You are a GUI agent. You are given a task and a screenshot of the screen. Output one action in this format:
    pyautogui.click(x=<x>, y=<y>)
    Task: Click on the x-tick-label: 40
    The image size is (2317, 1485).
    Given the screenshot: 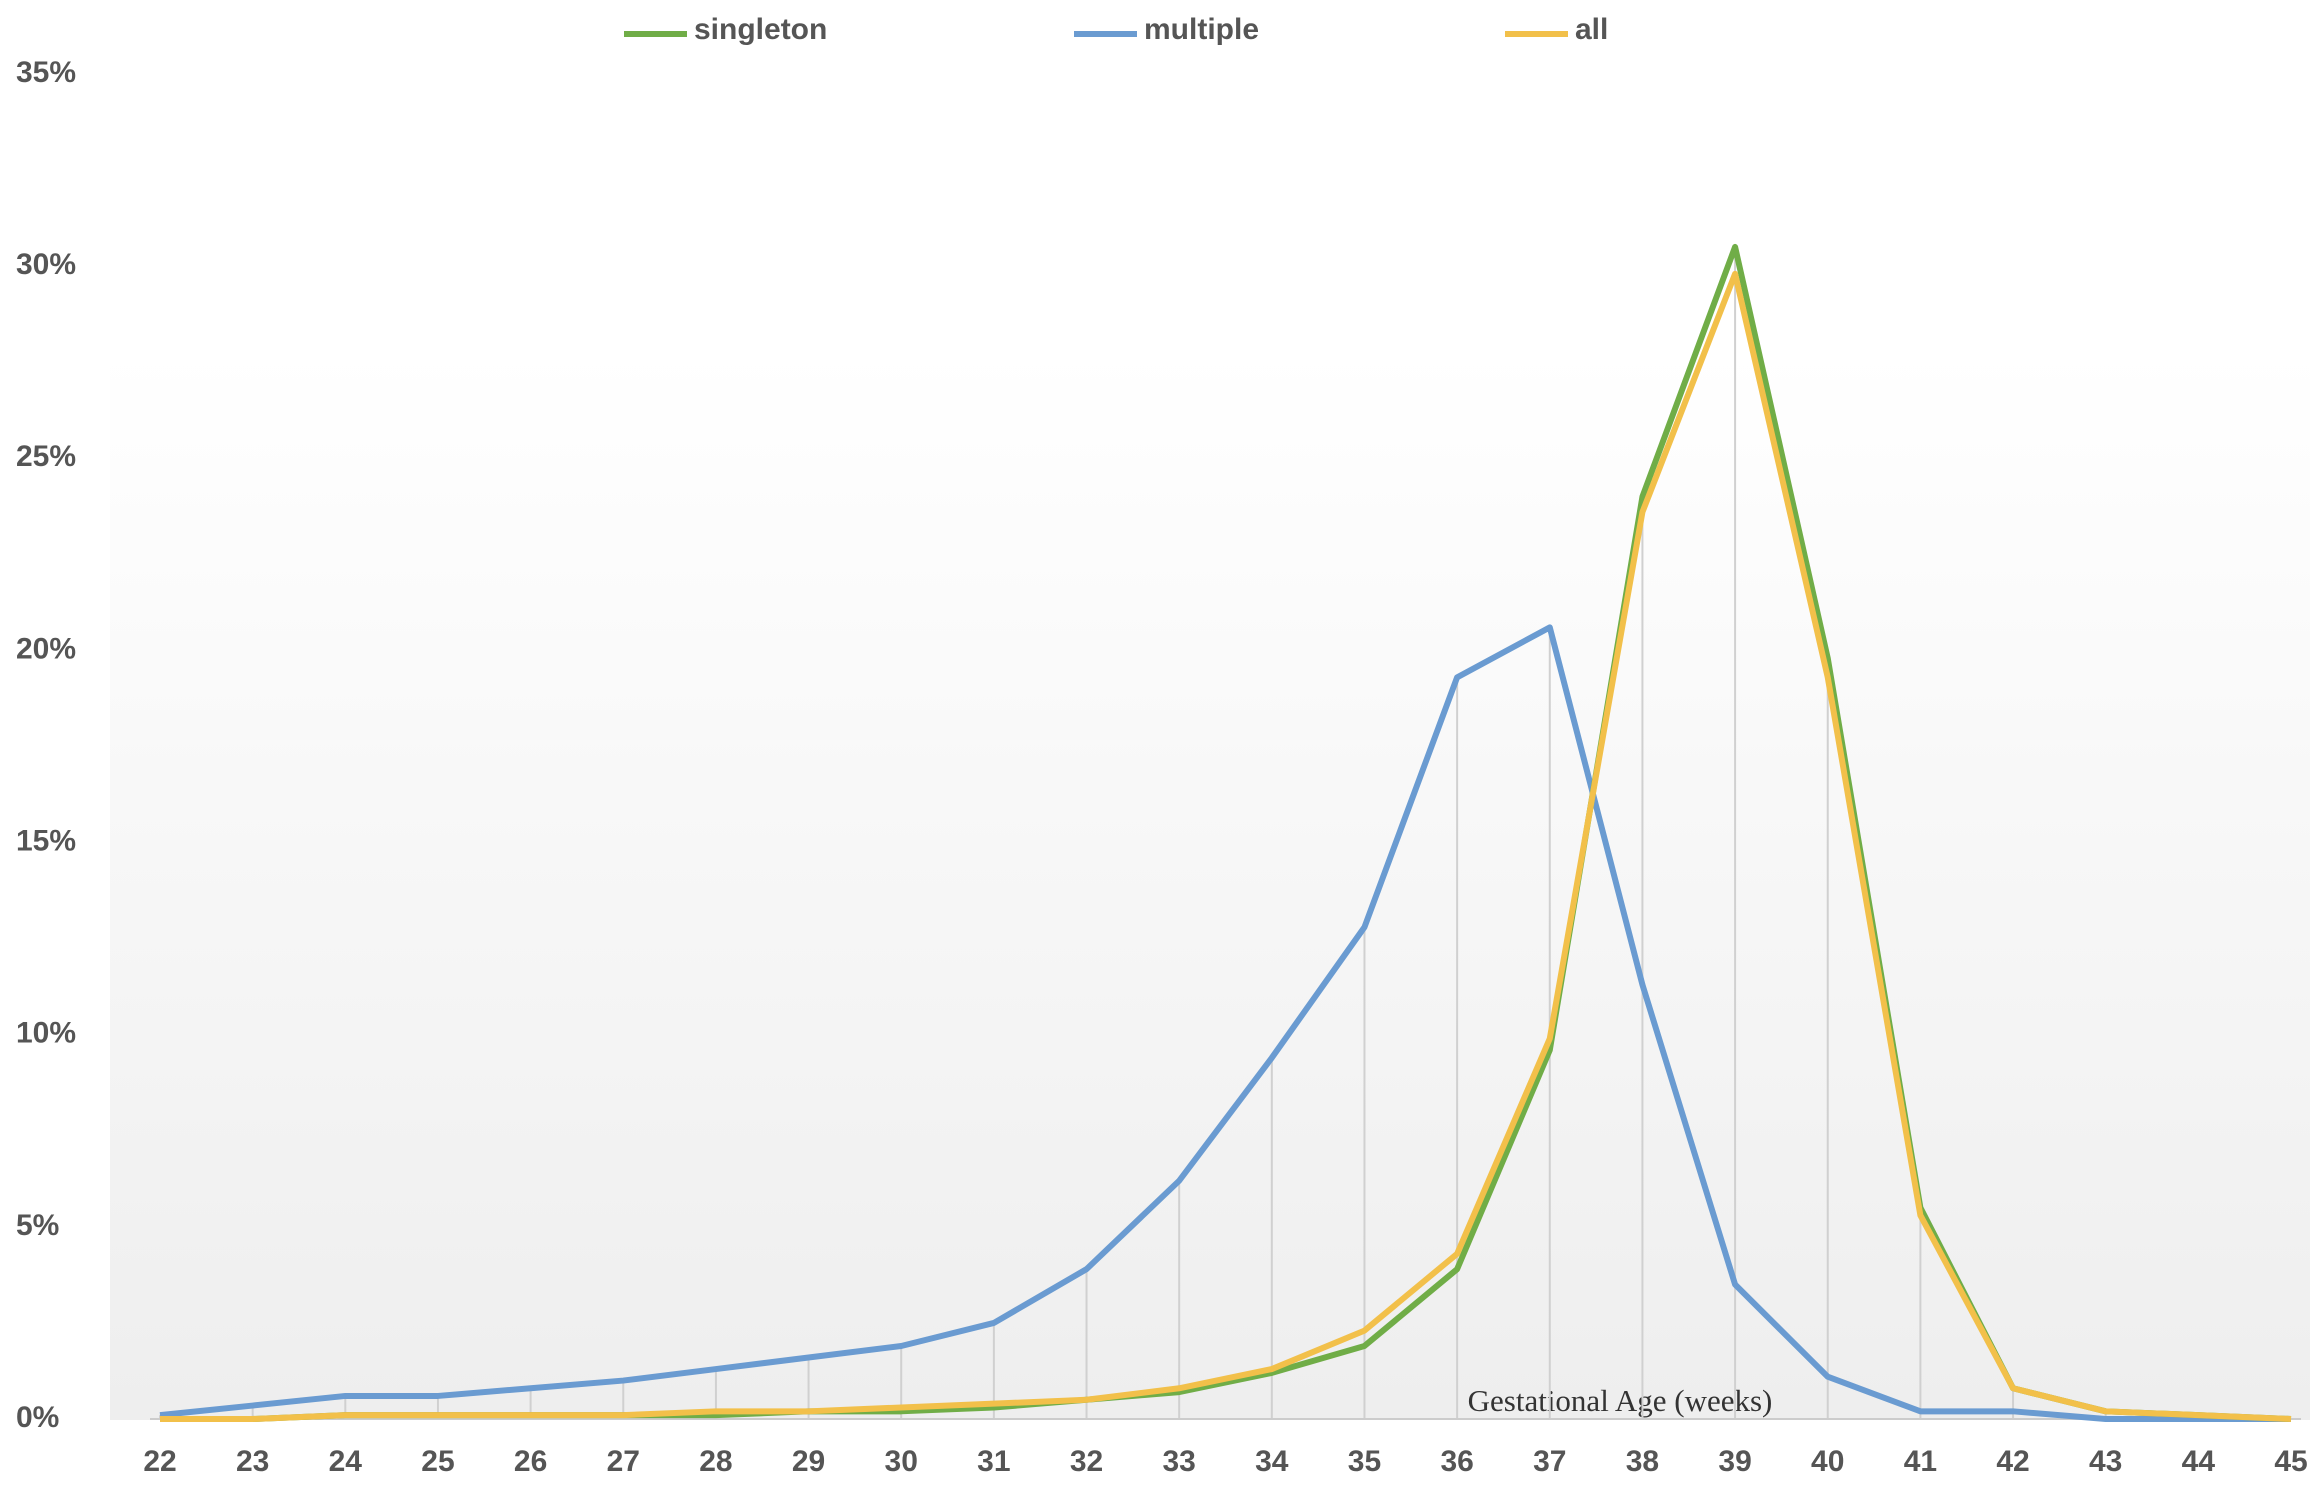 What is the action you would take?
    pyautogui.click(x=1827, y=1461)
    